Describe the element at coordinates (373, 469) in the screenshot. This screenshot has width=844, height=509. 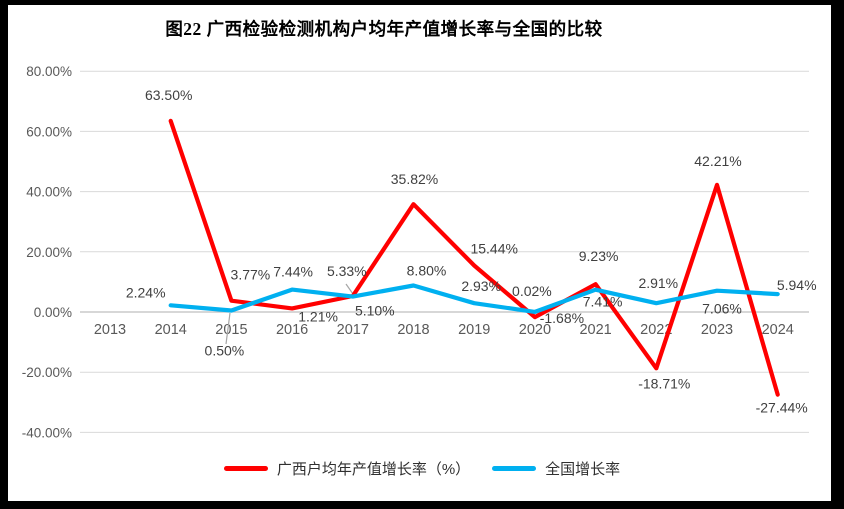
I see `legend-label-guangxi: 广西户均年产值增长率（%）` at that location.